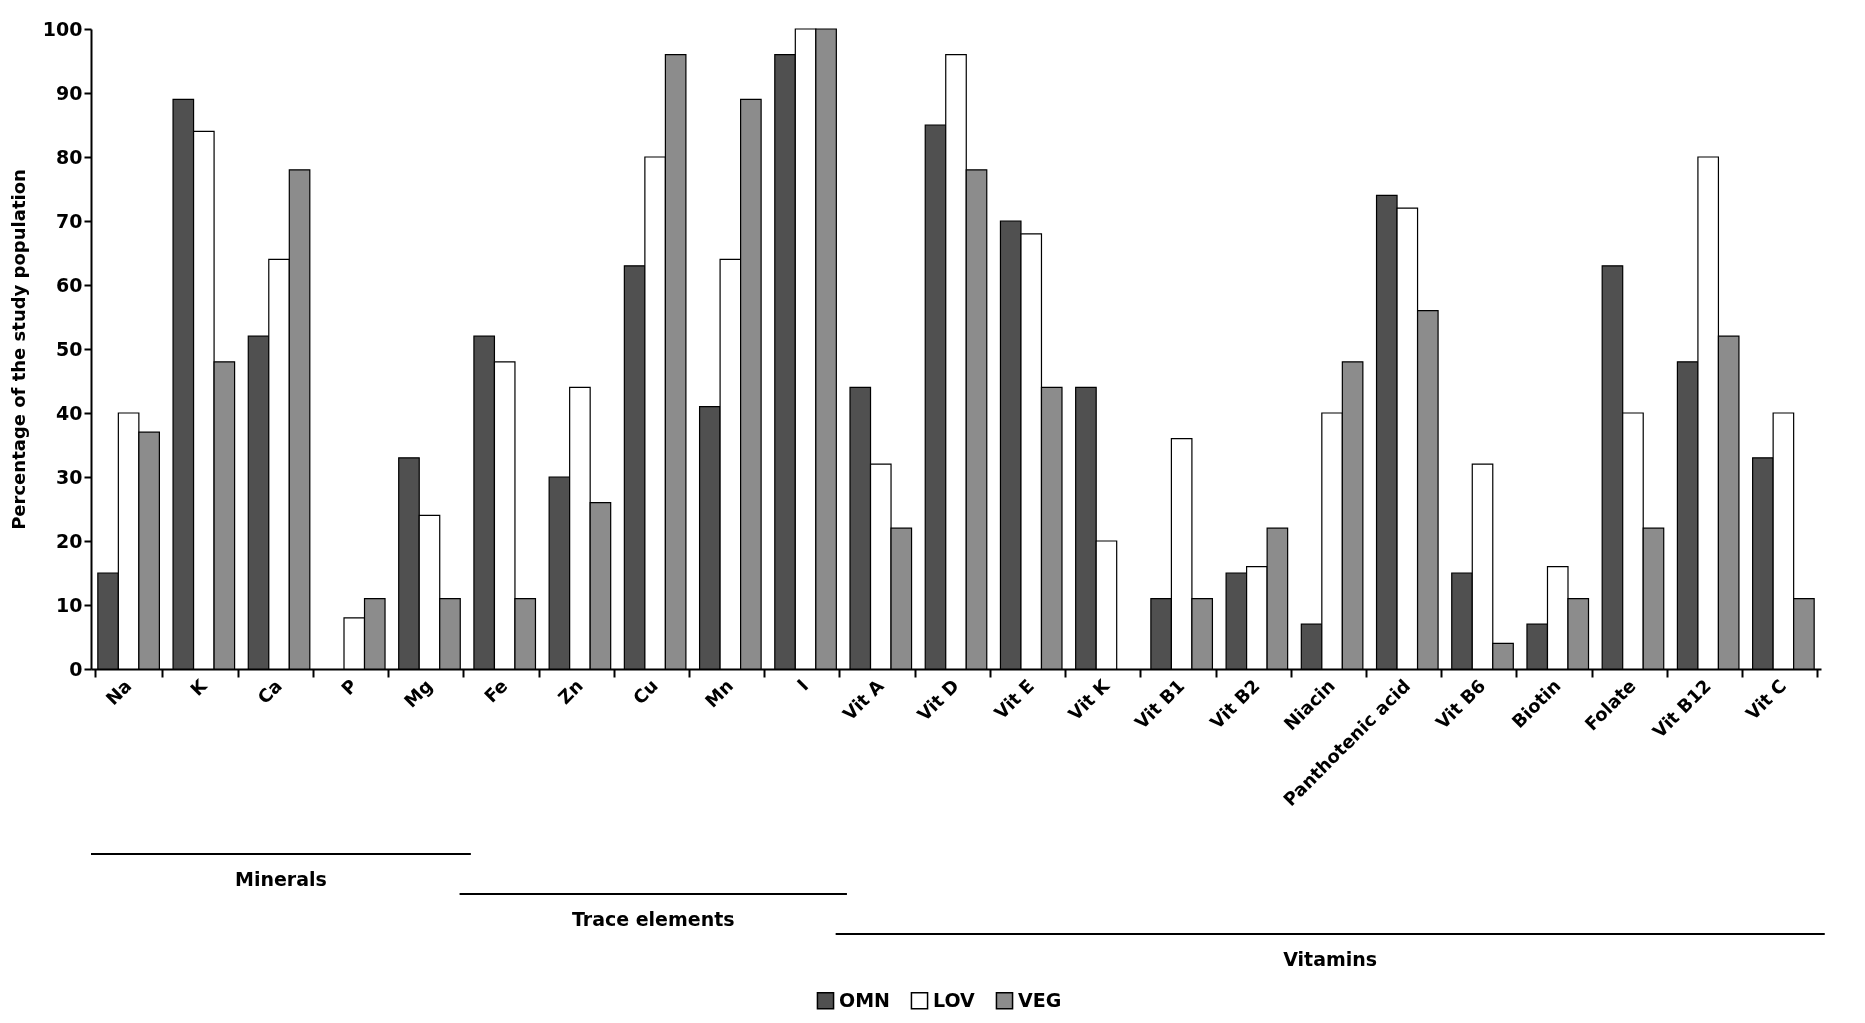  Describe the element at coordinates (280, 879) in the screenshot. I see `text: Minerals` at that location.